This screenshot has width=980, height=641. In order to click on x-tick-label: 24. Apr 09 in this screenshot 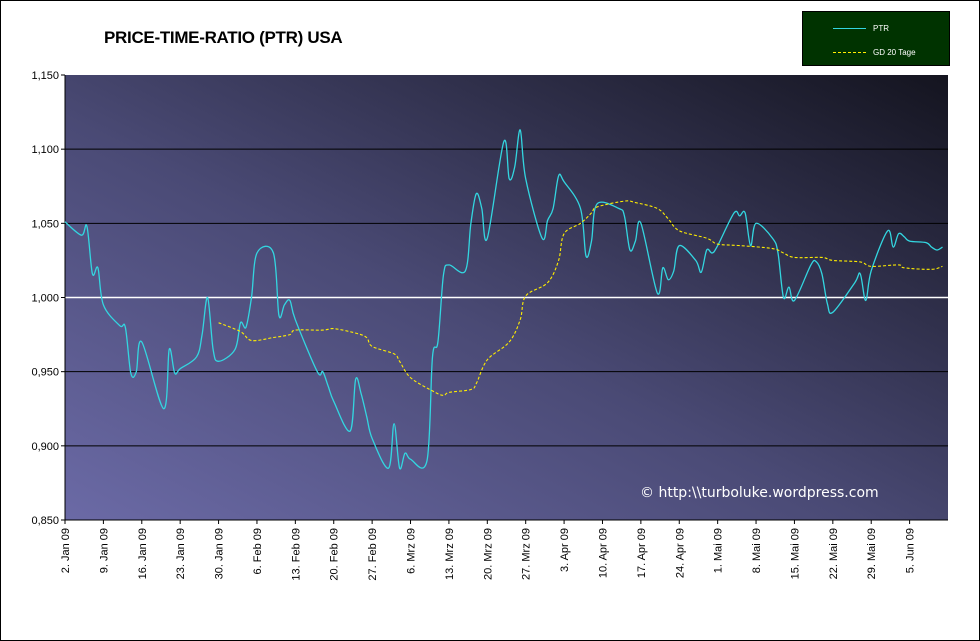, I will do `click(680, 553)`.